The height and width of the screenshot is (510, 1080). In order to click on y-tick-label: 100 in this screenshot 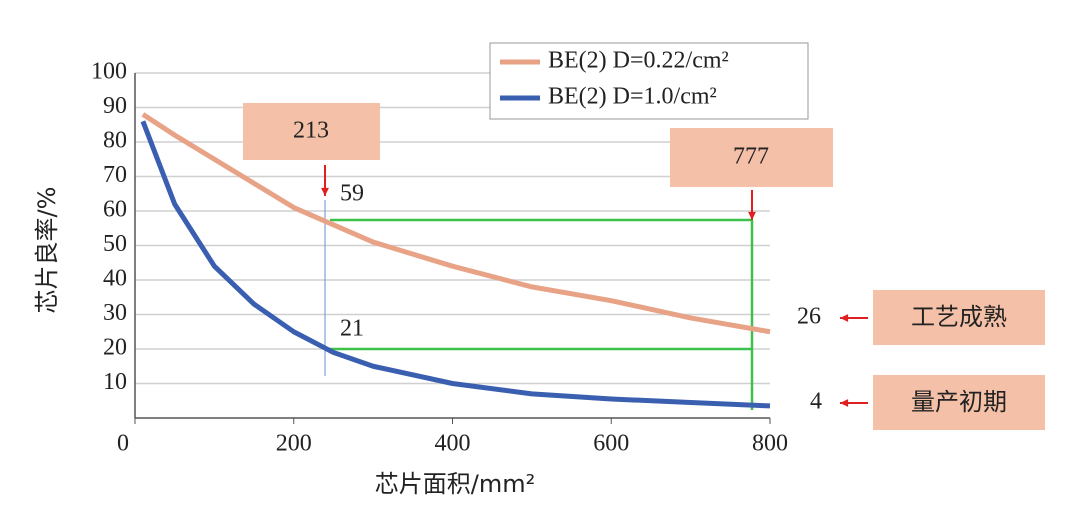, I will do `click(109, 72)`.